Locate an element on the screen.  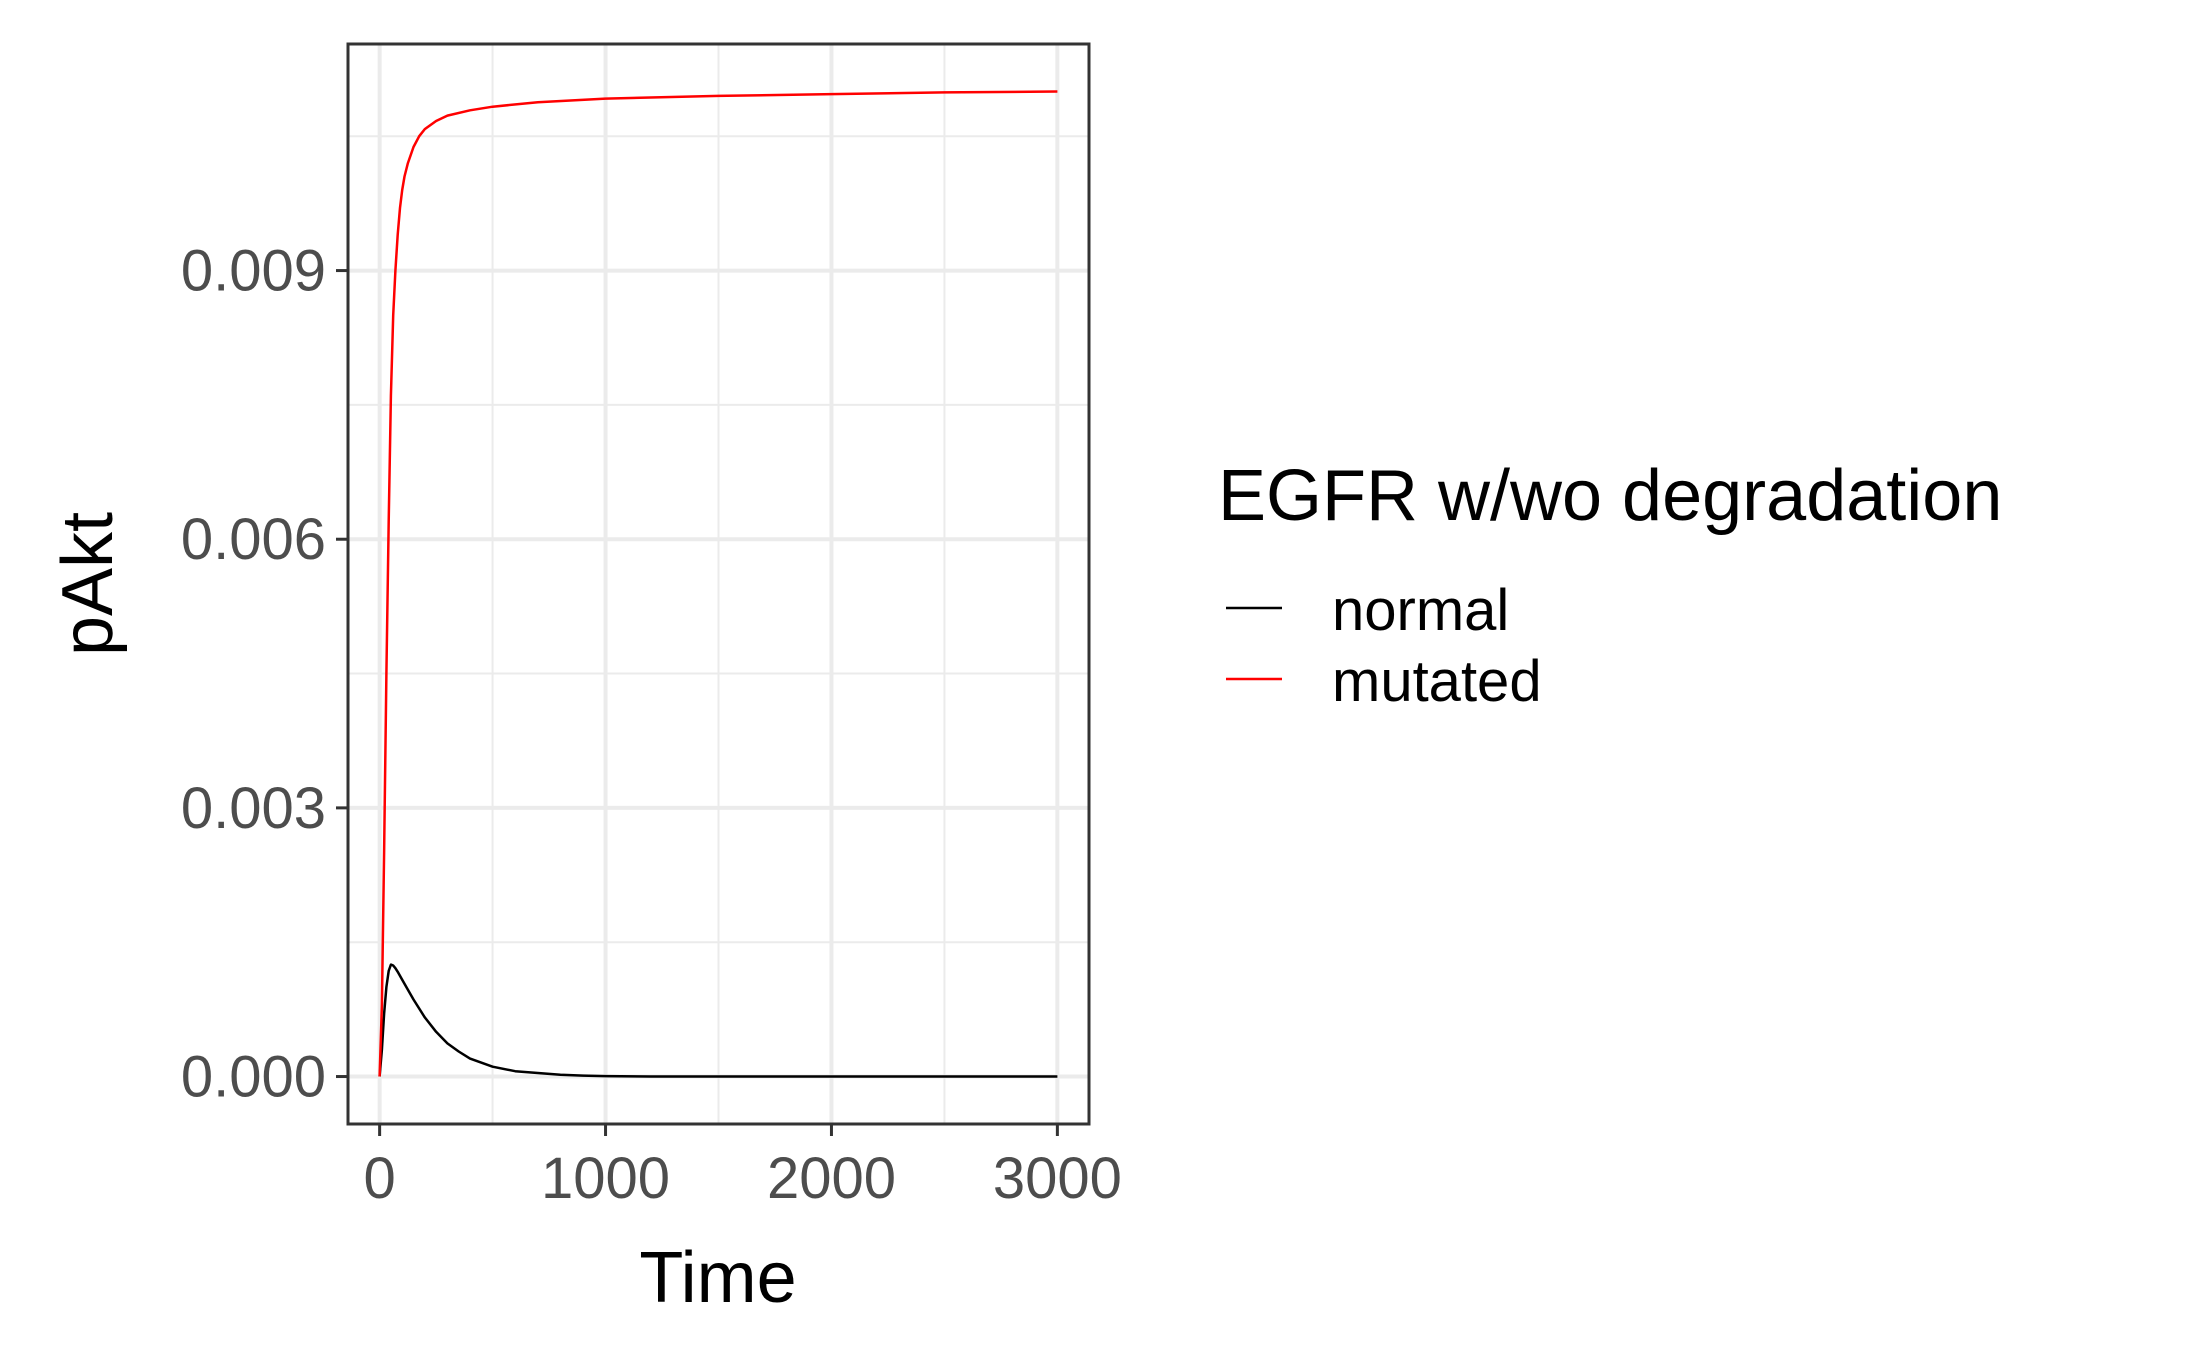
legend-label-normal: normal is located at coordinates (1420, 610).